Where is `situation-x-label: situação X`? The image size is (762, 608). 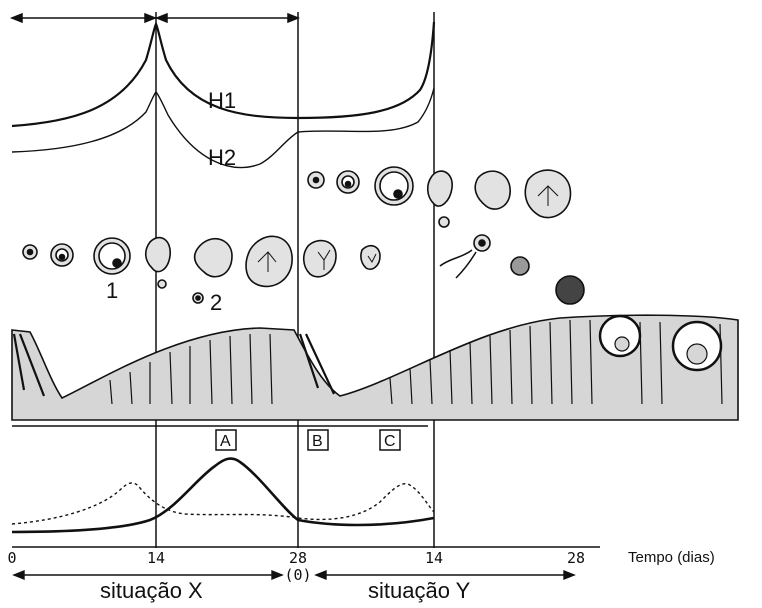
situation-x-label: situação X is located at coordinates (151, 590).